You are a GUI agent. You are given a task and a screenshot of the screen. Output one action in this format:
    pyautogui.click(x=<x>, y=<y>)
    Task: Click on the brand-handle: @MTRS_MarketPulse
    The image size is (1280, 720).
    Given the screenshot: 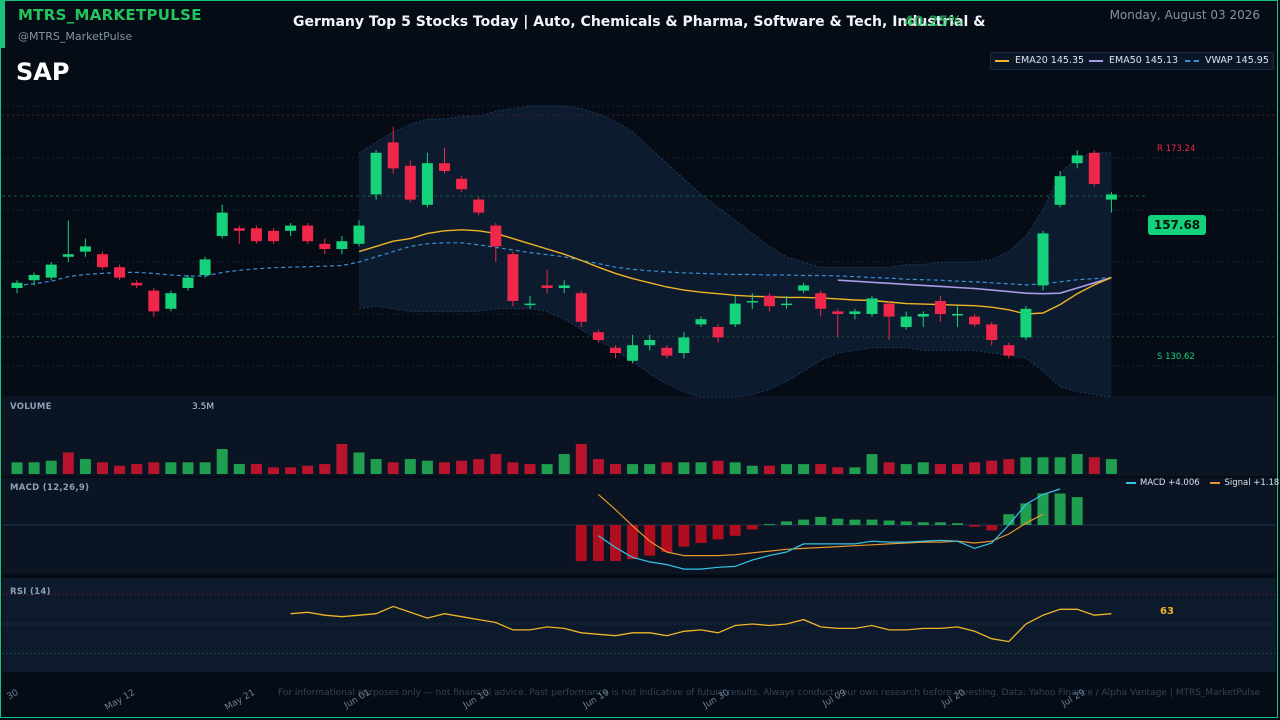 What is the action you would take?
    pyautogui.click(x=75, y=36)
    